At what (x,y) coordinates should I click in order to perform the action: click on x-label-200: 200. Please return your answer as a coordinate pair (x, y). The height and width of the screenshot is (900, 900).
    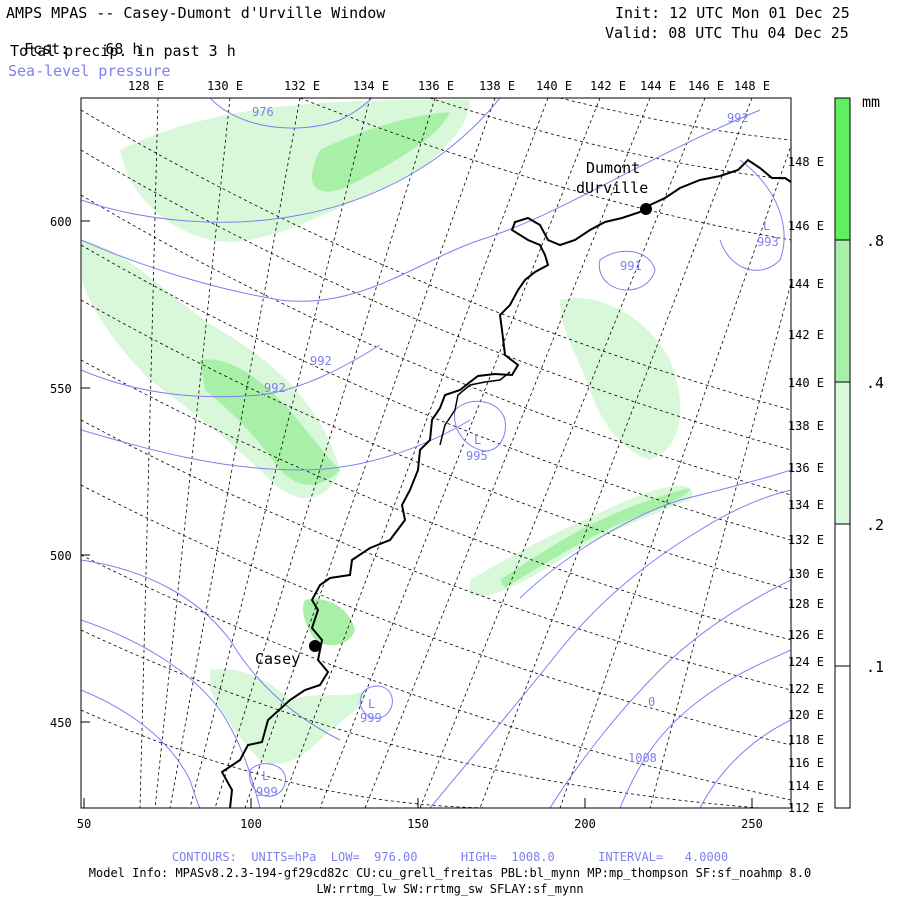
    Looking at the image, I should click on (585, 824).